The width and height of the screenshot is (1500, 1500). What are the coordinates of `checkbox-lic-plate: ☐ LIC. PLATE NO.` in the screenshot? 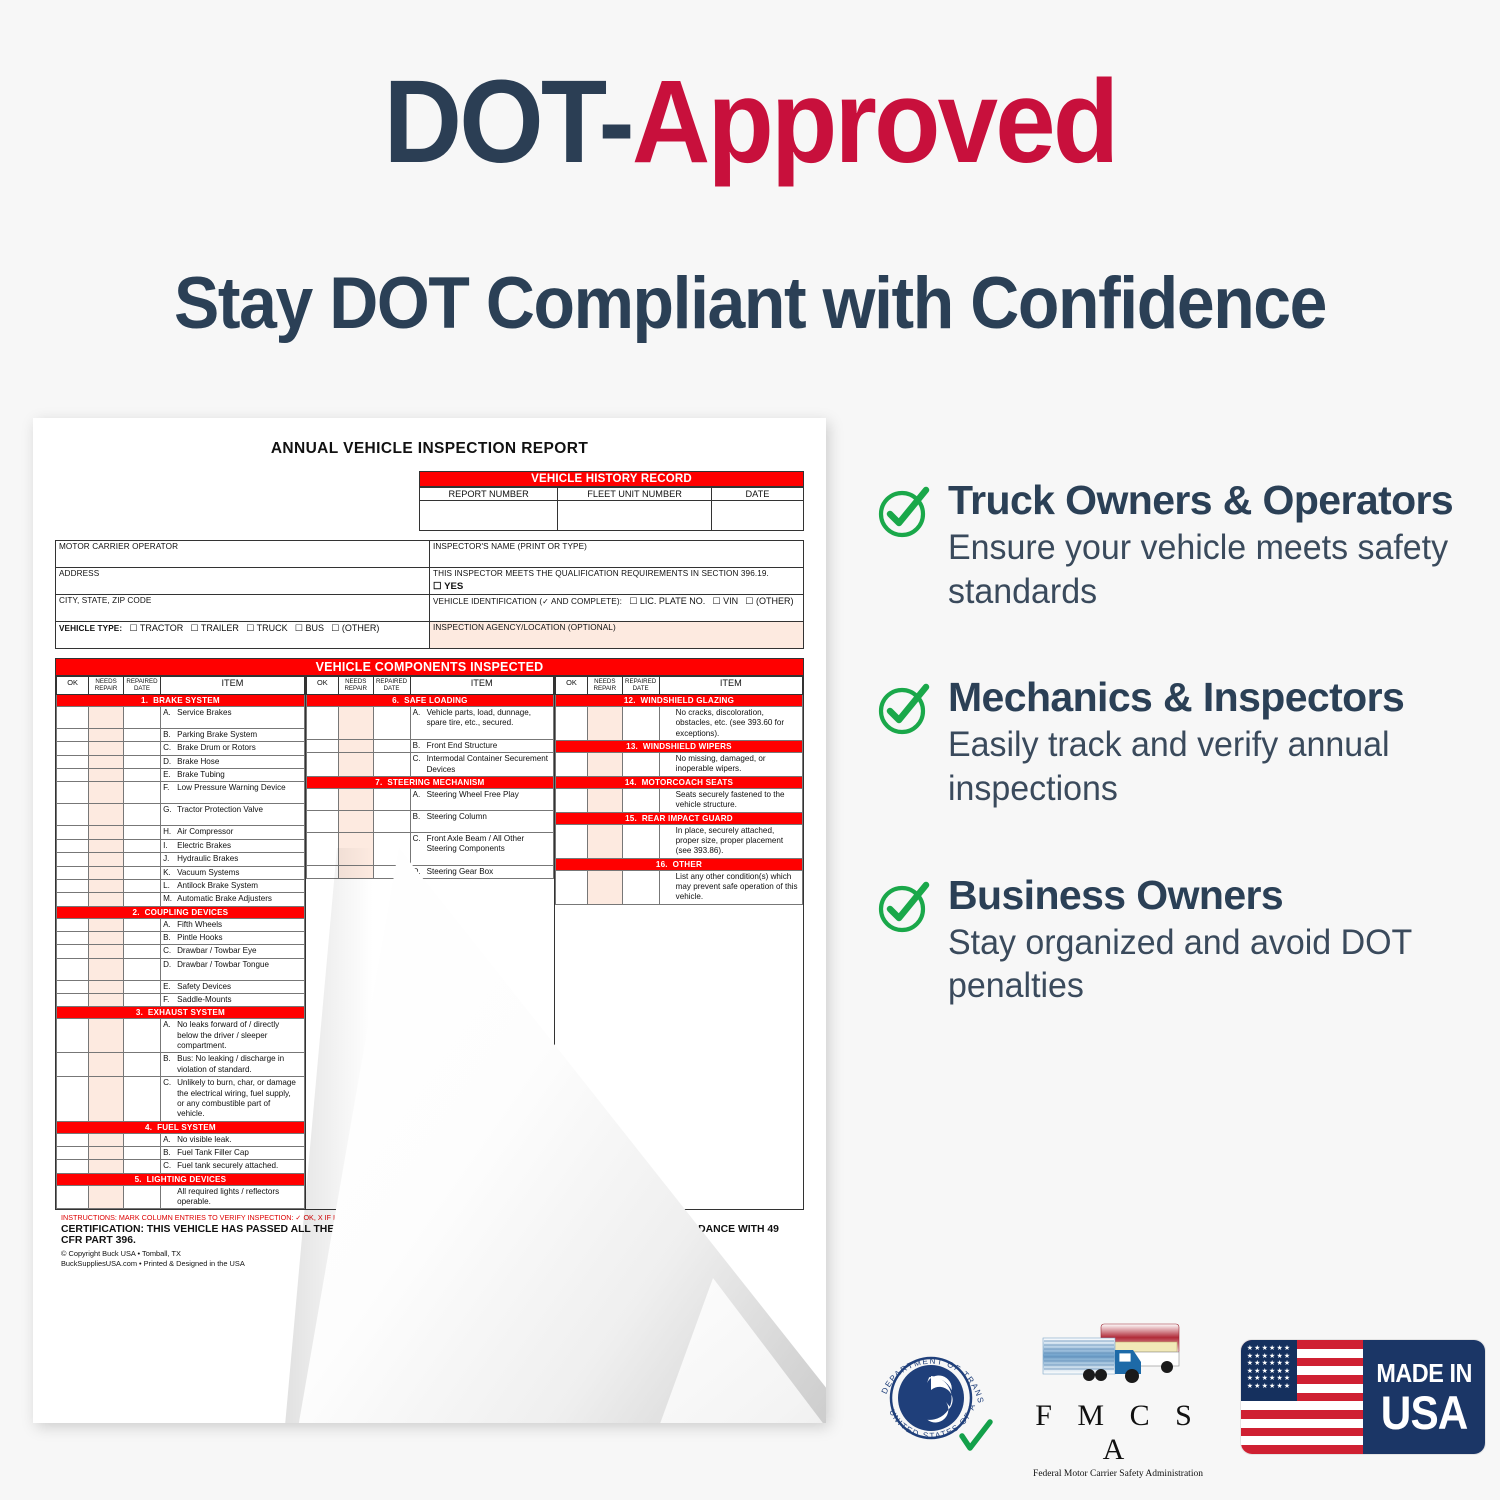 It's located at (665, 601).